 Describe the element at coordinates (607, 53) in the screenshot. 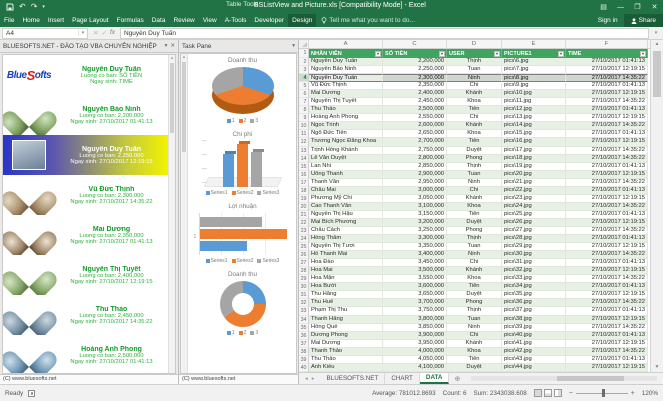

I see `table-header-5: TIME ▾` at that location.